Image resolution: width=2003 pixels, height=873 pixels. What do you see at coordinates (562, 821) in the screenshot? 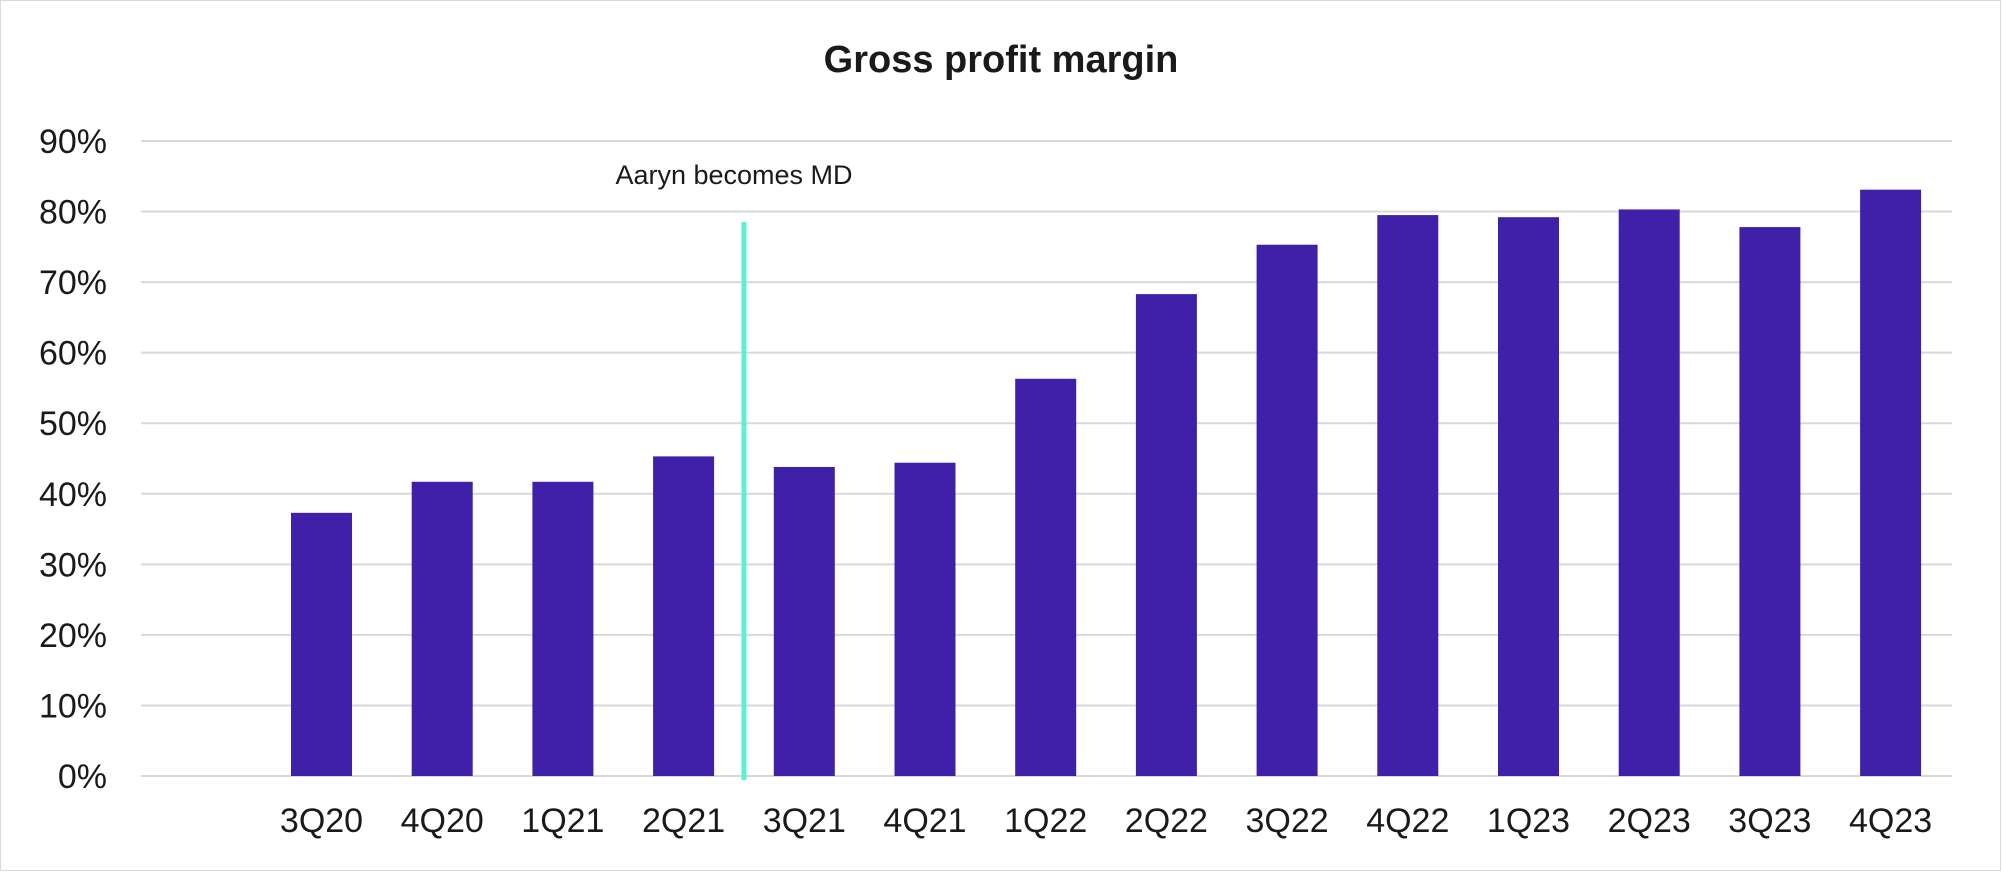
I see `x-tick-label: 1Q21` at bounding box center [562, 821].